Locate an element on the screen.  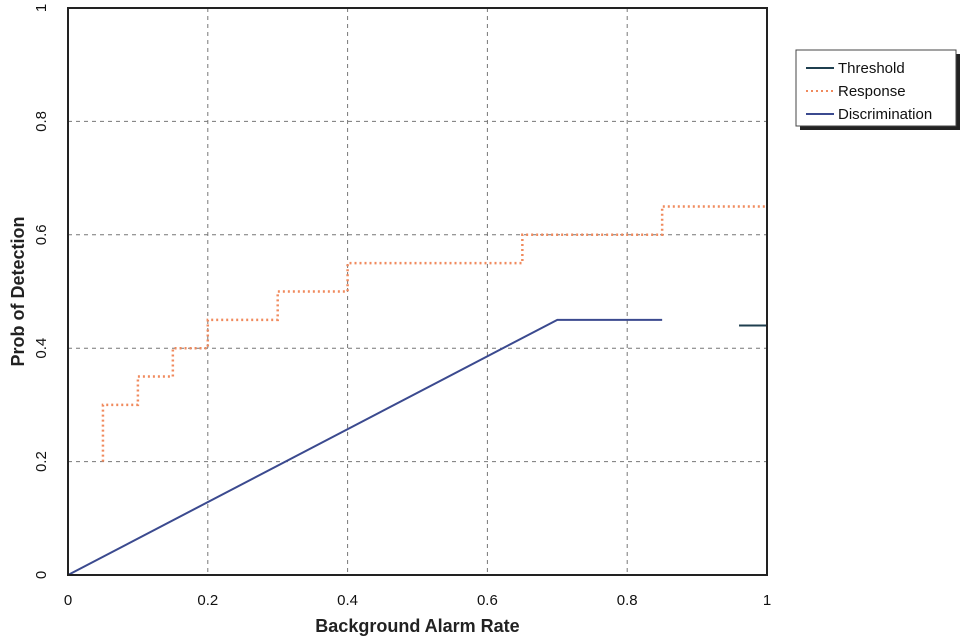
x-axis-title: Background Alarm Rate is located at coordinates (417, 626).